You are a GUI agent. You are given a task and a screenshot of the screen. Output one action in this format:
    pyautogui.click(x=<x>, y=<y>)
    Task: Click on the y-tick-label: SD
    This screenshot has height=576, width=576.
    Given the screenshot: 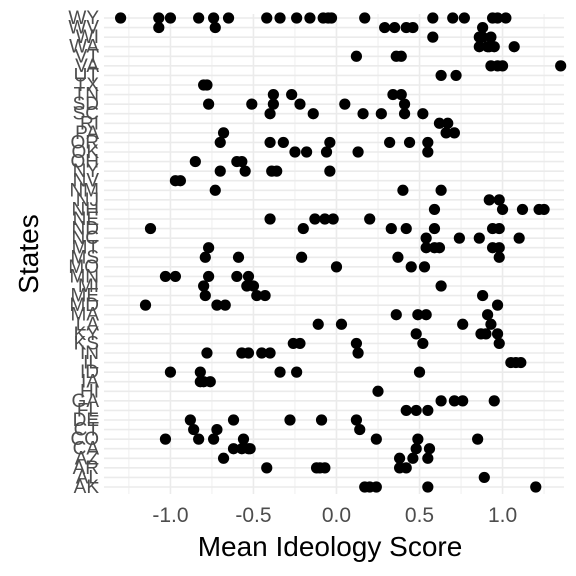 What is the action you would take?
    pyautogui.click(x=86, y=104)
    